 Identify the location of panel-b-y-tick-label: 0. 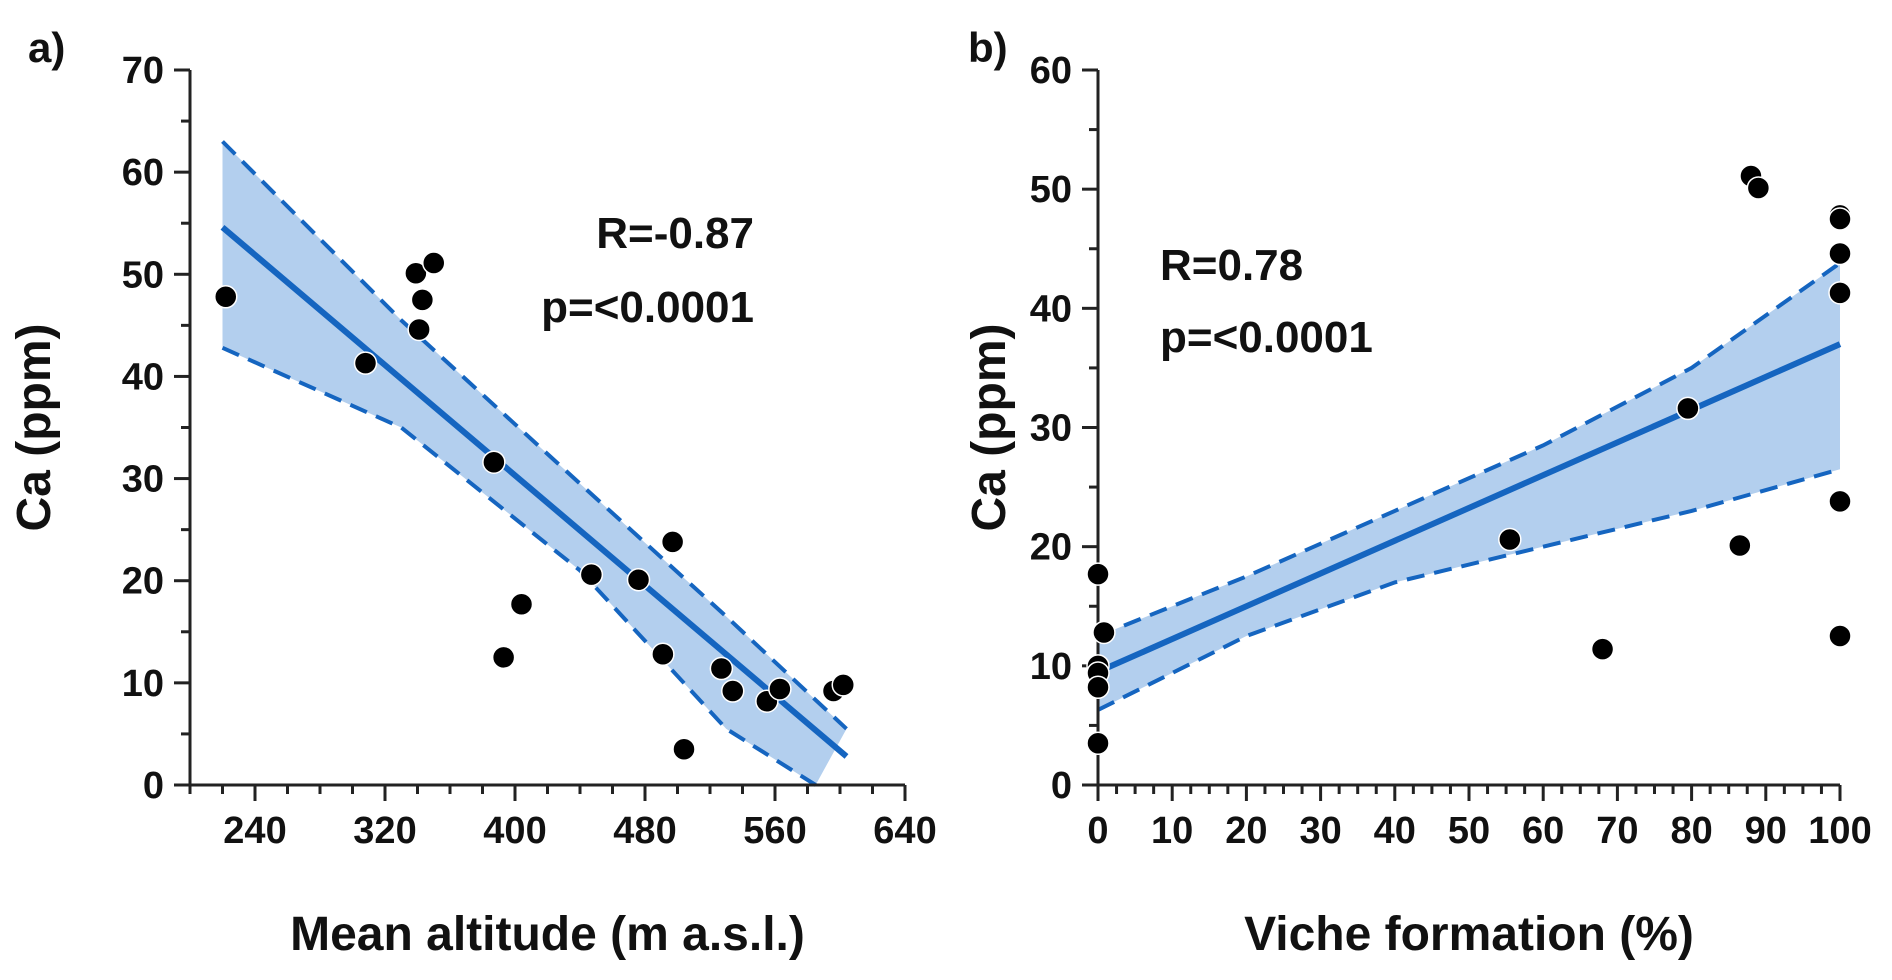
(1061, 786).